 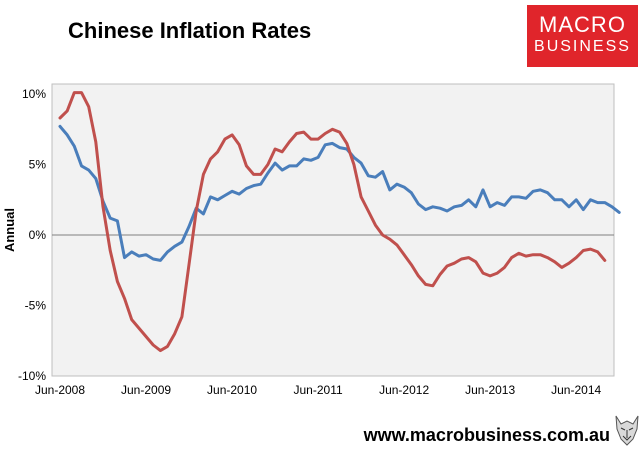 What do you see at coordinates (490, 390) in the screenshot?
I see `x-tick-label: Jun-2013` at bounding box center [490, 390].